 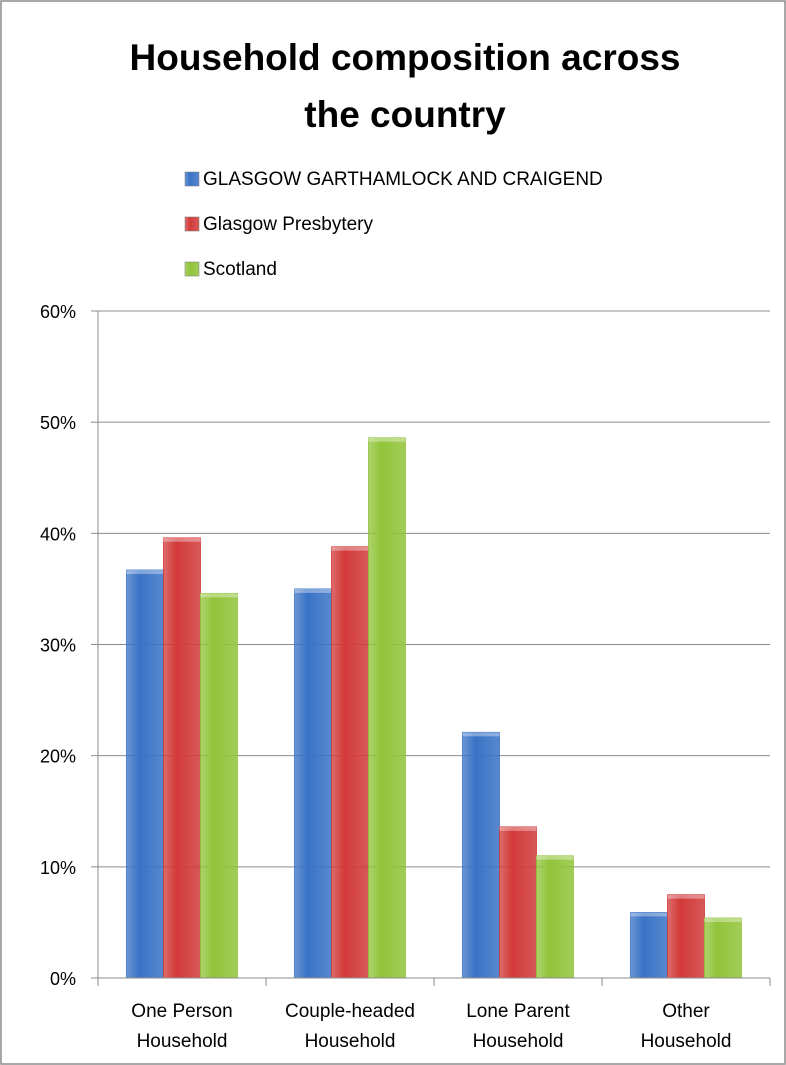 What do you see at coordinates (58, 868) in the screenshot?
I see `y-tick-label: 10%` at bounding box center [58, 868].